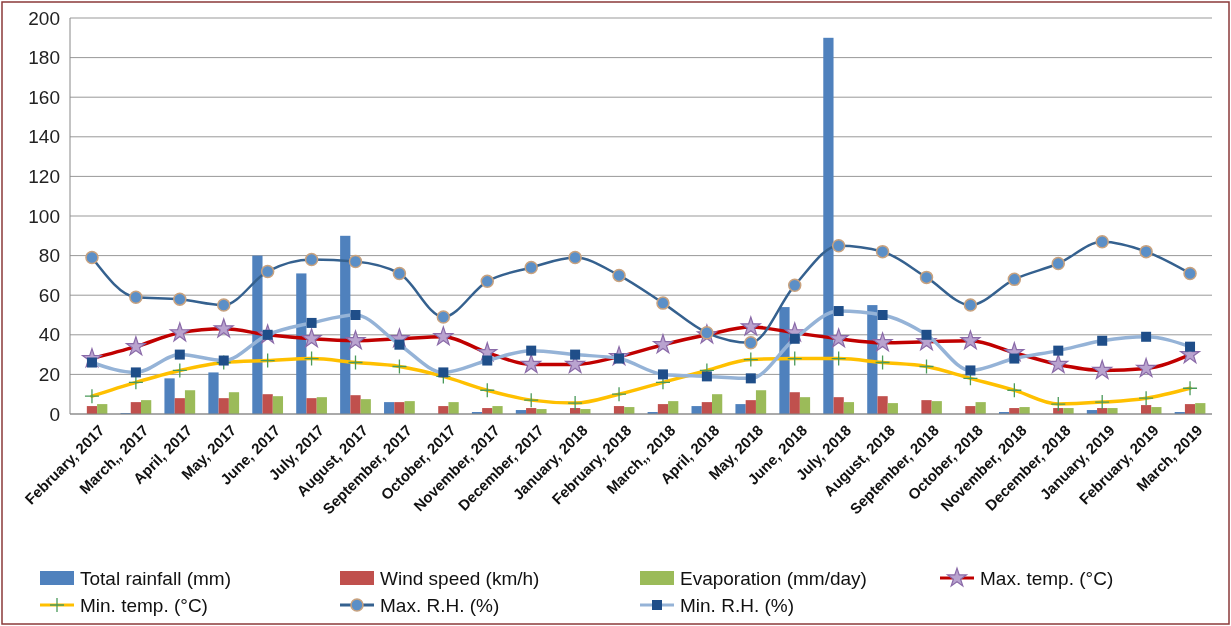 Image resolution: width=1231 pixels, height=626 pixels. I want to click on y-tick-label: 60, so click(49, 295).